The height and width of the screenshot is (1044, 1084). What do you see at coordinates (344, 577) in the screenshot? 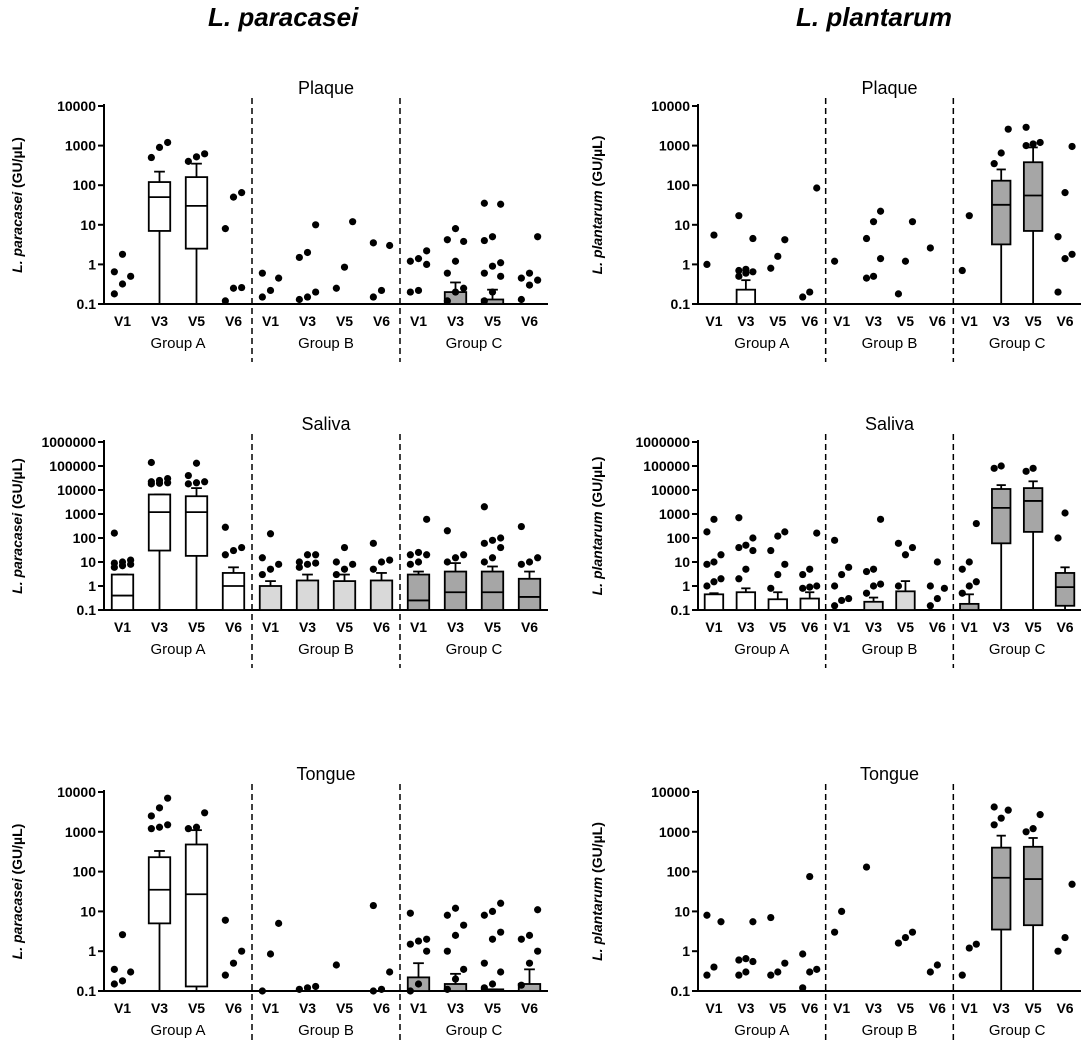
I see `series-B-V5` at bounding box center [344, 577].